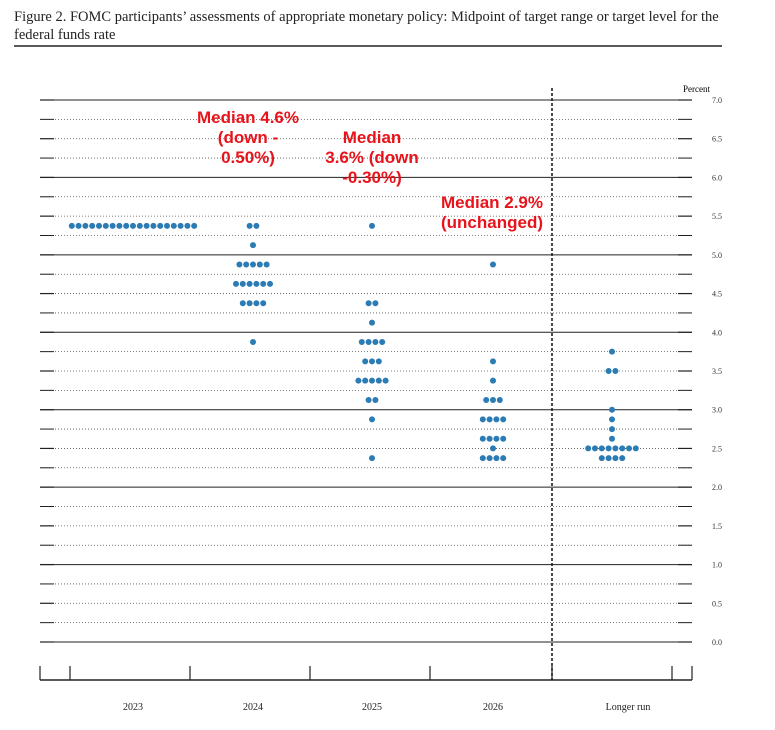 The width and height of the screenshot is (775, 730). What do you see at coordinates (248, 157) in the screenshot?
I see `annotation: 0.50%)` at bounding box center [248, 157].